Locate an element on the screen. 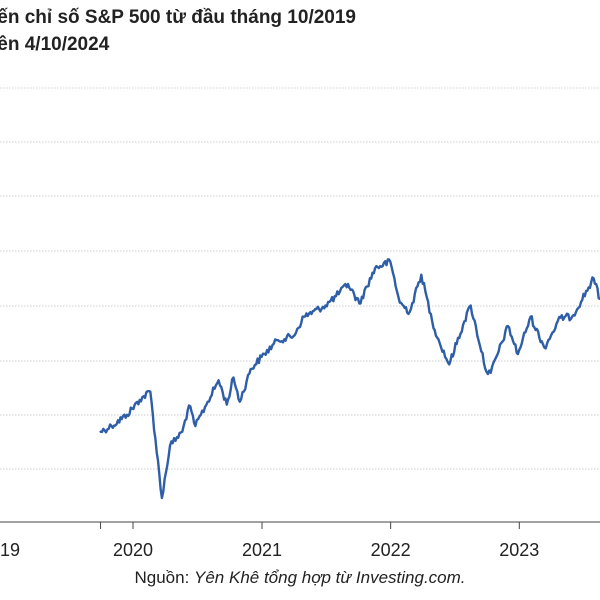  title-line-2: iên 4/10/2024 is located at coordinates (55, 44).